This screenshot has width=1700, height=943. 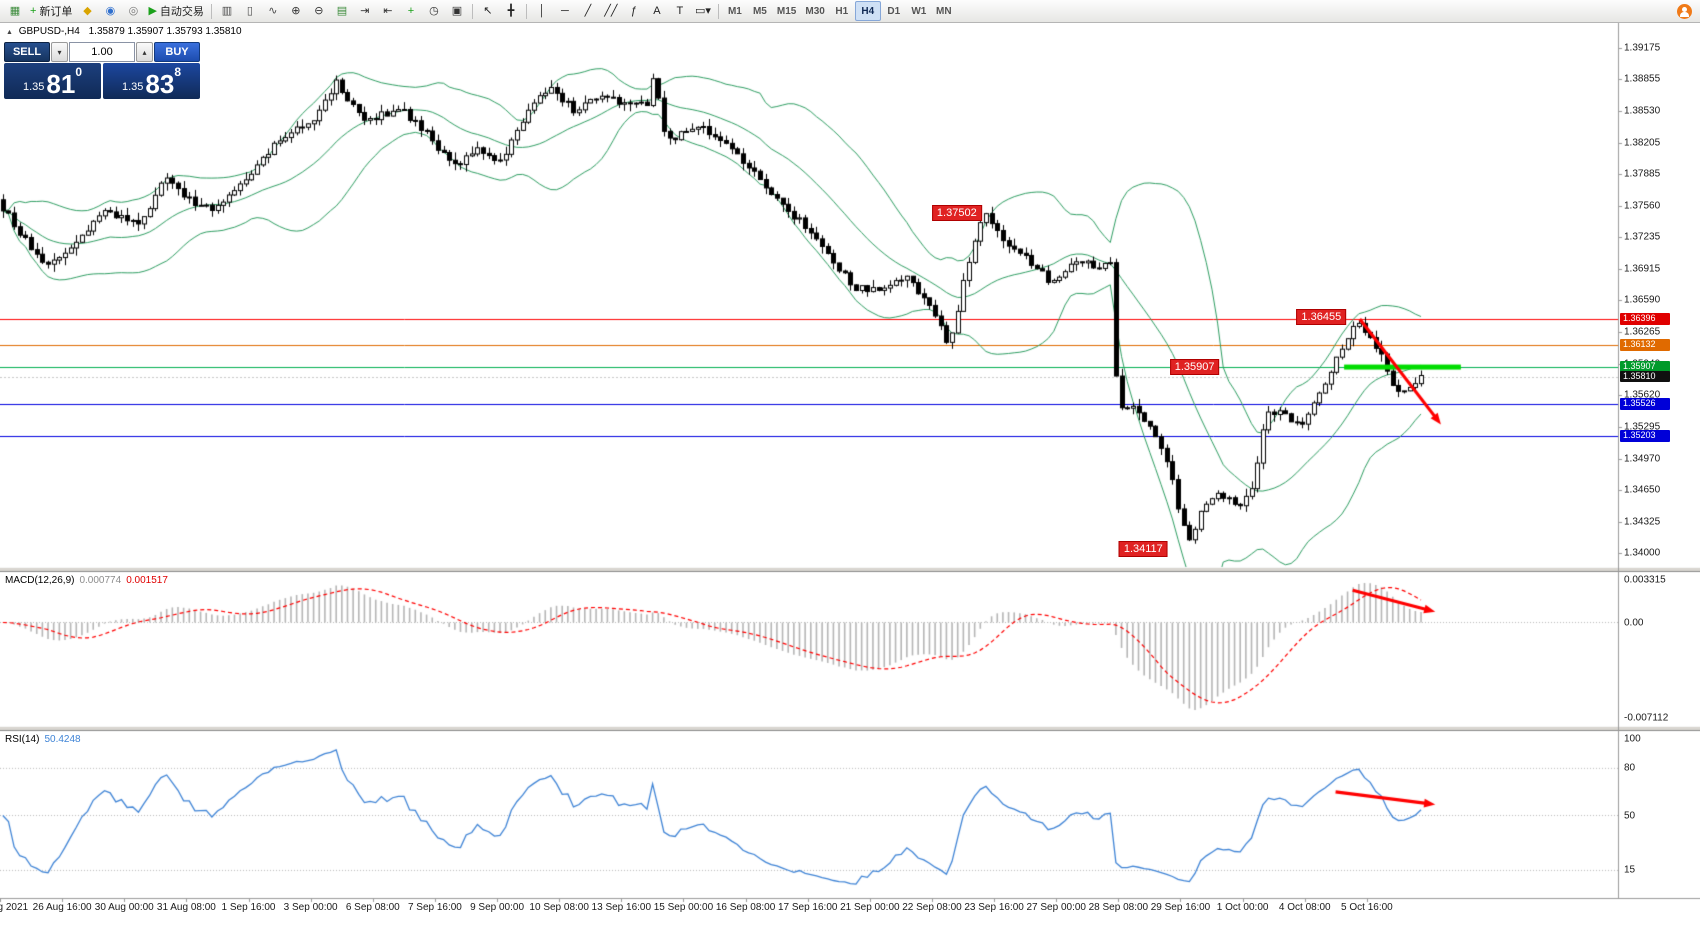 What do you see at coordinates (1642, 459) in the screenshot?
I see `price-tick-label: 1.34970` at bounding box center [1642, 459].